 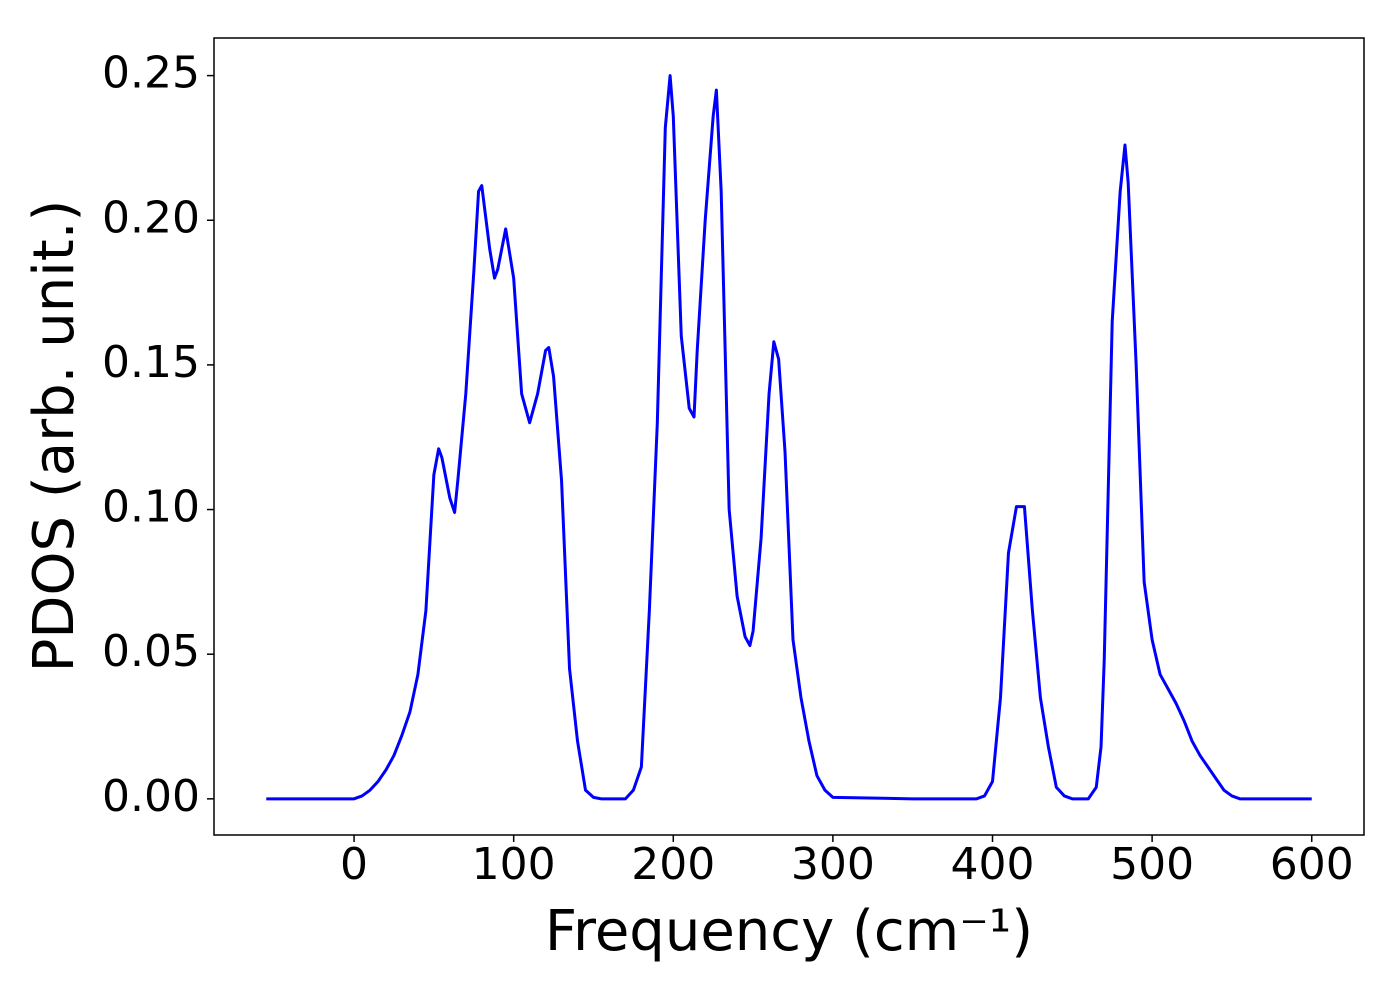 I want to click on x-tick-label: 100, so click(x=514, y=864).